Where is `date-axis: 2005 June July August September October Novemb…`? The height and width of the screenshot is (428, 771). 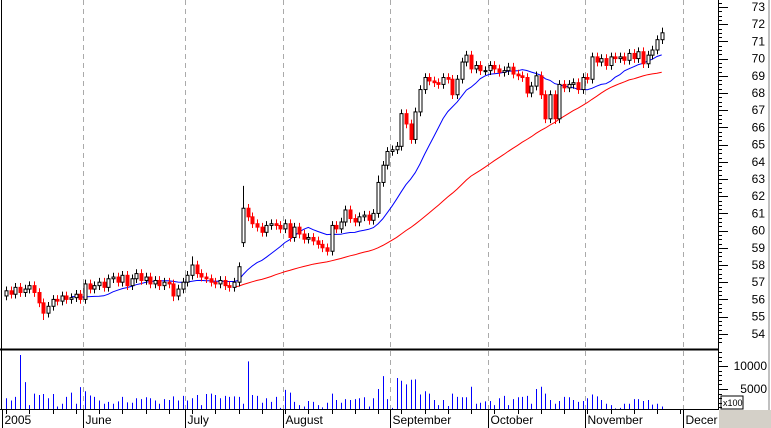 date-axis: 2005 June July August September October Novemb… is located at coordinates (360, 418).